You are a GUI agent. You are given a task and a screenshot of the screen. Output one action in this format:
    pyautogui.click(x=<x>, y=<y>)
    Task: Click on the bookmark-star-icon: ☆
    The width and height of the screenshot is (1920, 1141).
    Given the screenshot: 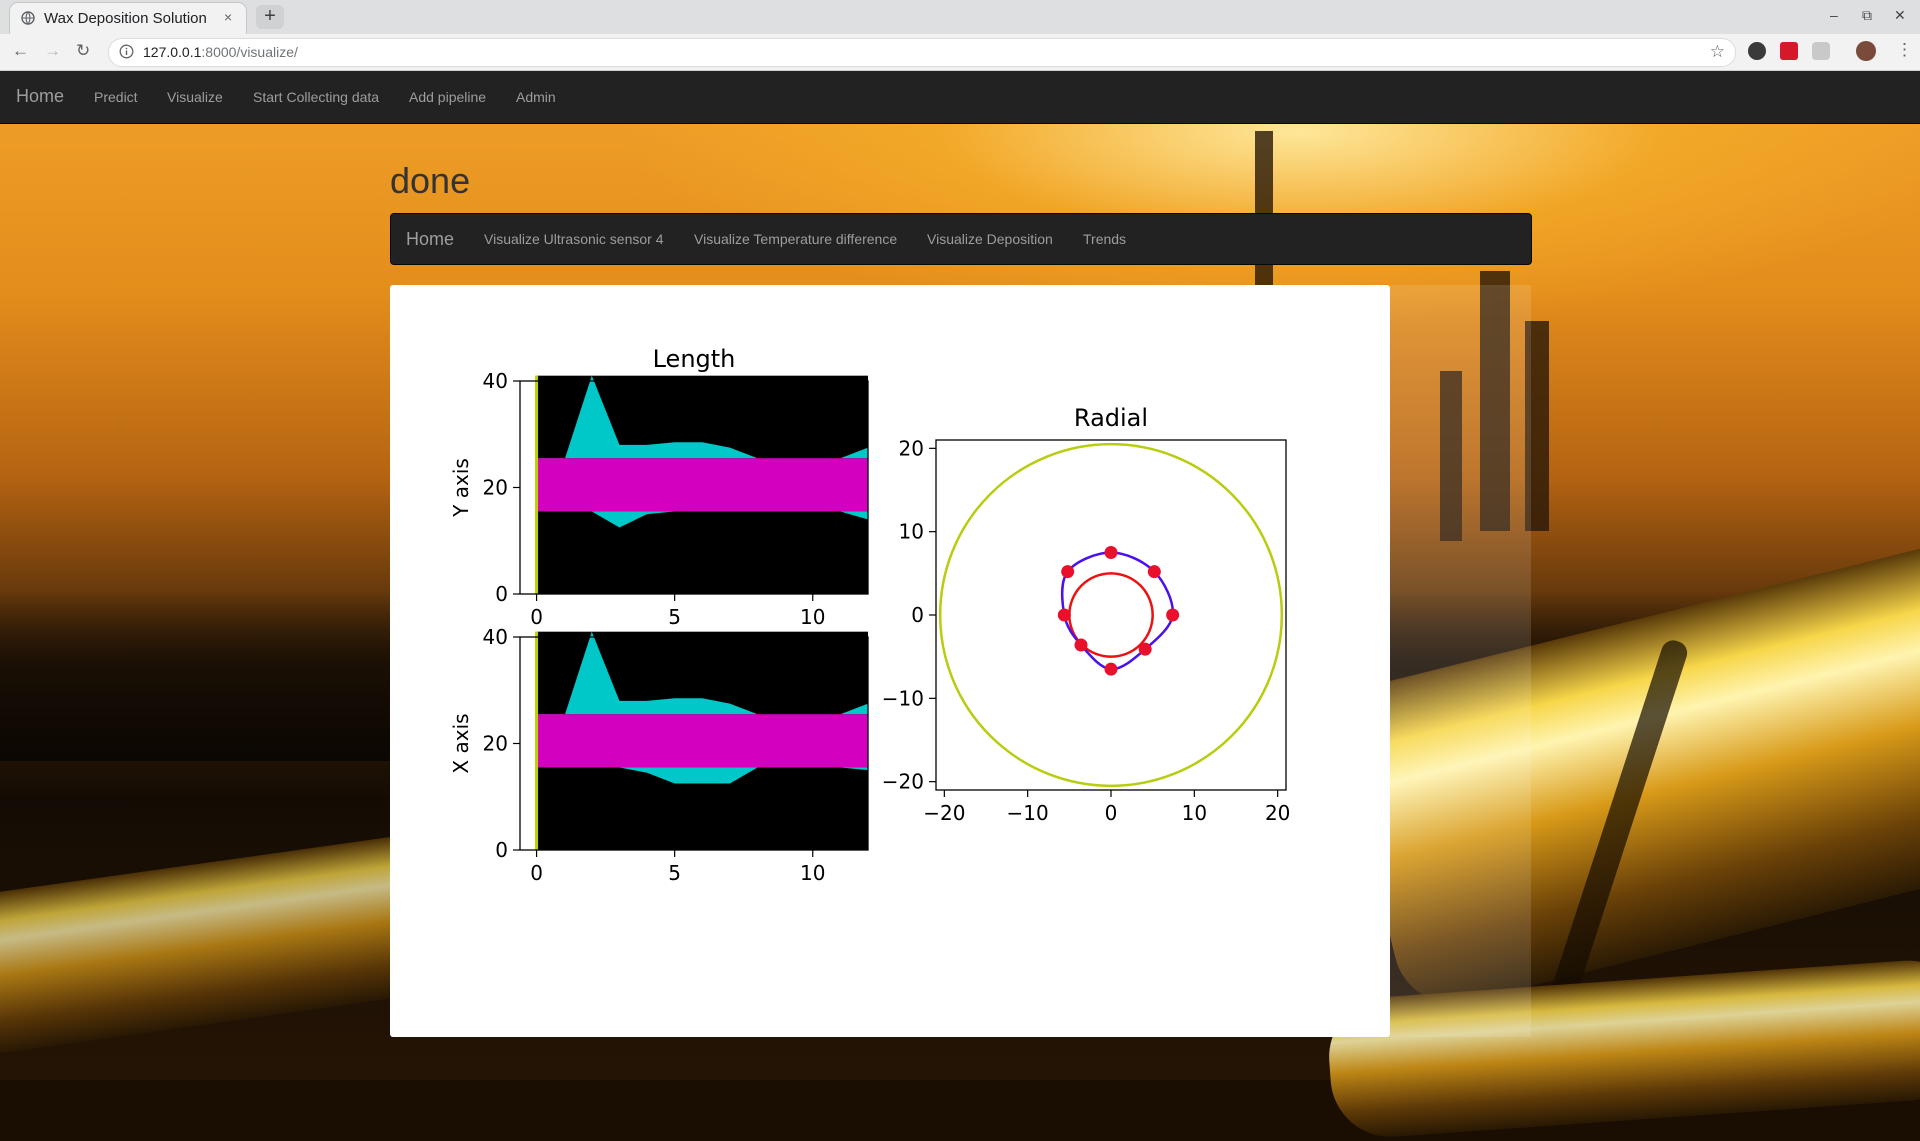 What is the action you would take?
    pyautogui.click(x=1717, y=51)
    